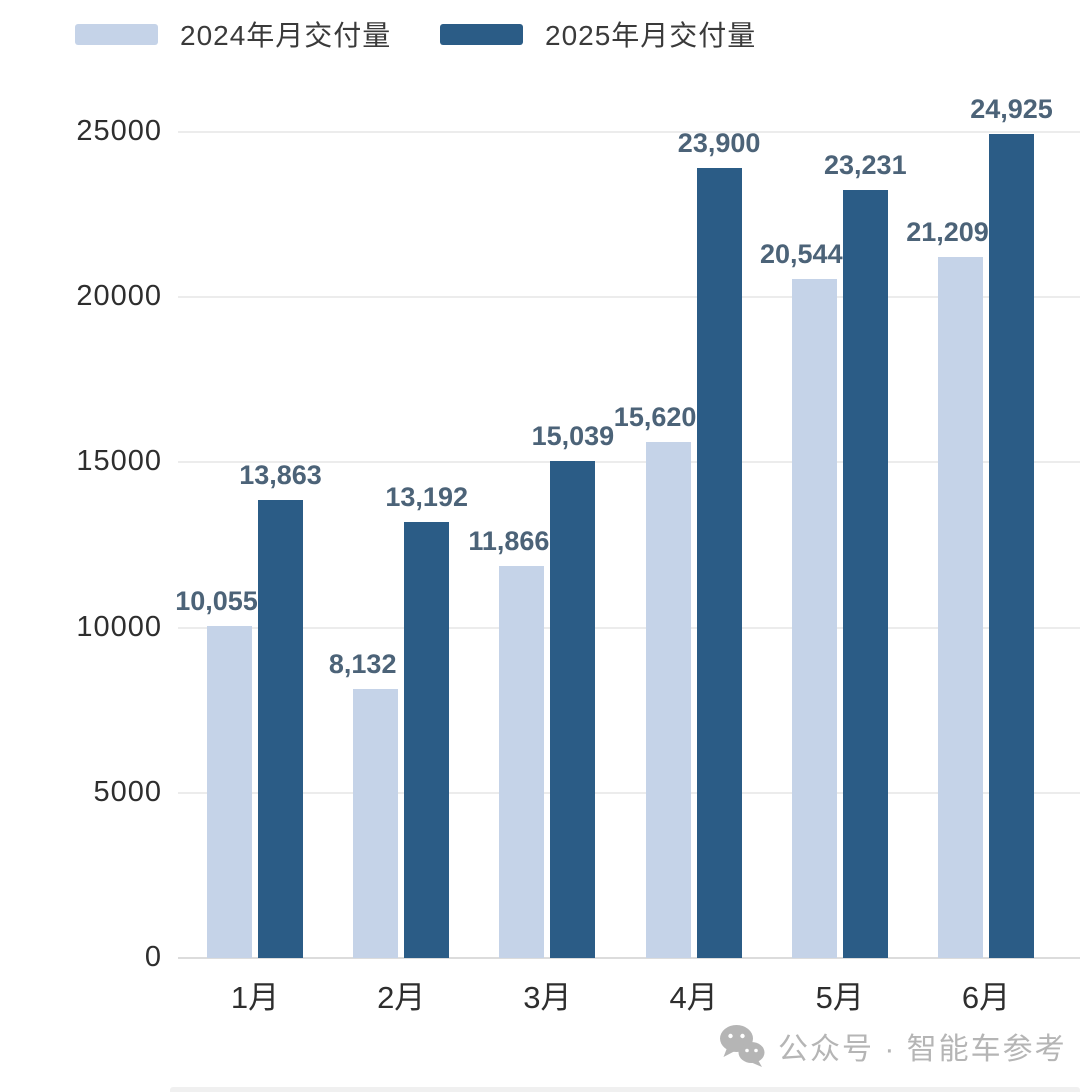 The height and width of the screenshot is (1092, 1080). I want to click on bar-value-label: 15,620, so click(655, 416).